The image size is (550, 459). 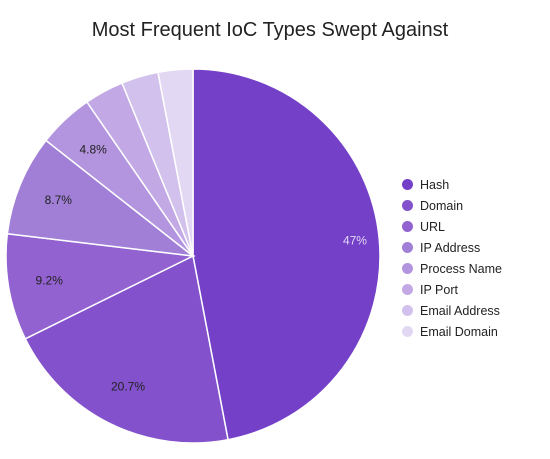 What do you see at coordinates (439, 289) in the screenshot?
I see `legend-label: IP Port` at bounding box center [439, 289].